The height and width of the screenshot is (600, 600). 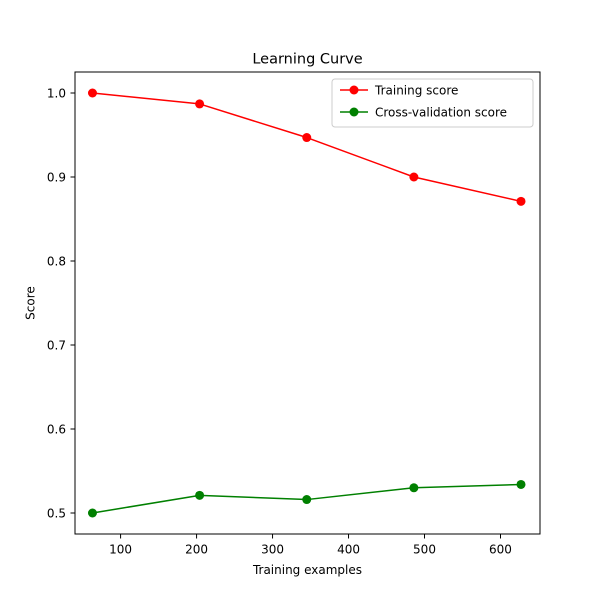 I want to click on legend: Training score Cross-validation score, so click(x=432, y=103).